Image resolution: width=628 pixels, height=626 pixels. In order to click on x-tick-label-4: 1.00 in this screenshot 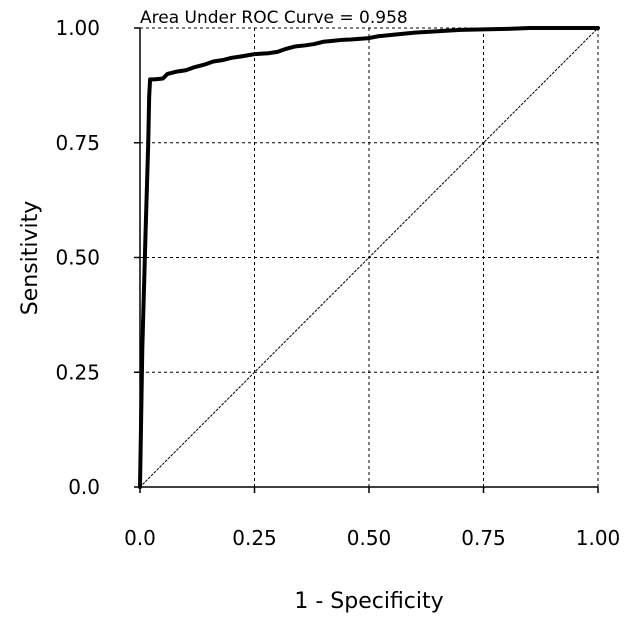, I will do `click(598, 538)`.